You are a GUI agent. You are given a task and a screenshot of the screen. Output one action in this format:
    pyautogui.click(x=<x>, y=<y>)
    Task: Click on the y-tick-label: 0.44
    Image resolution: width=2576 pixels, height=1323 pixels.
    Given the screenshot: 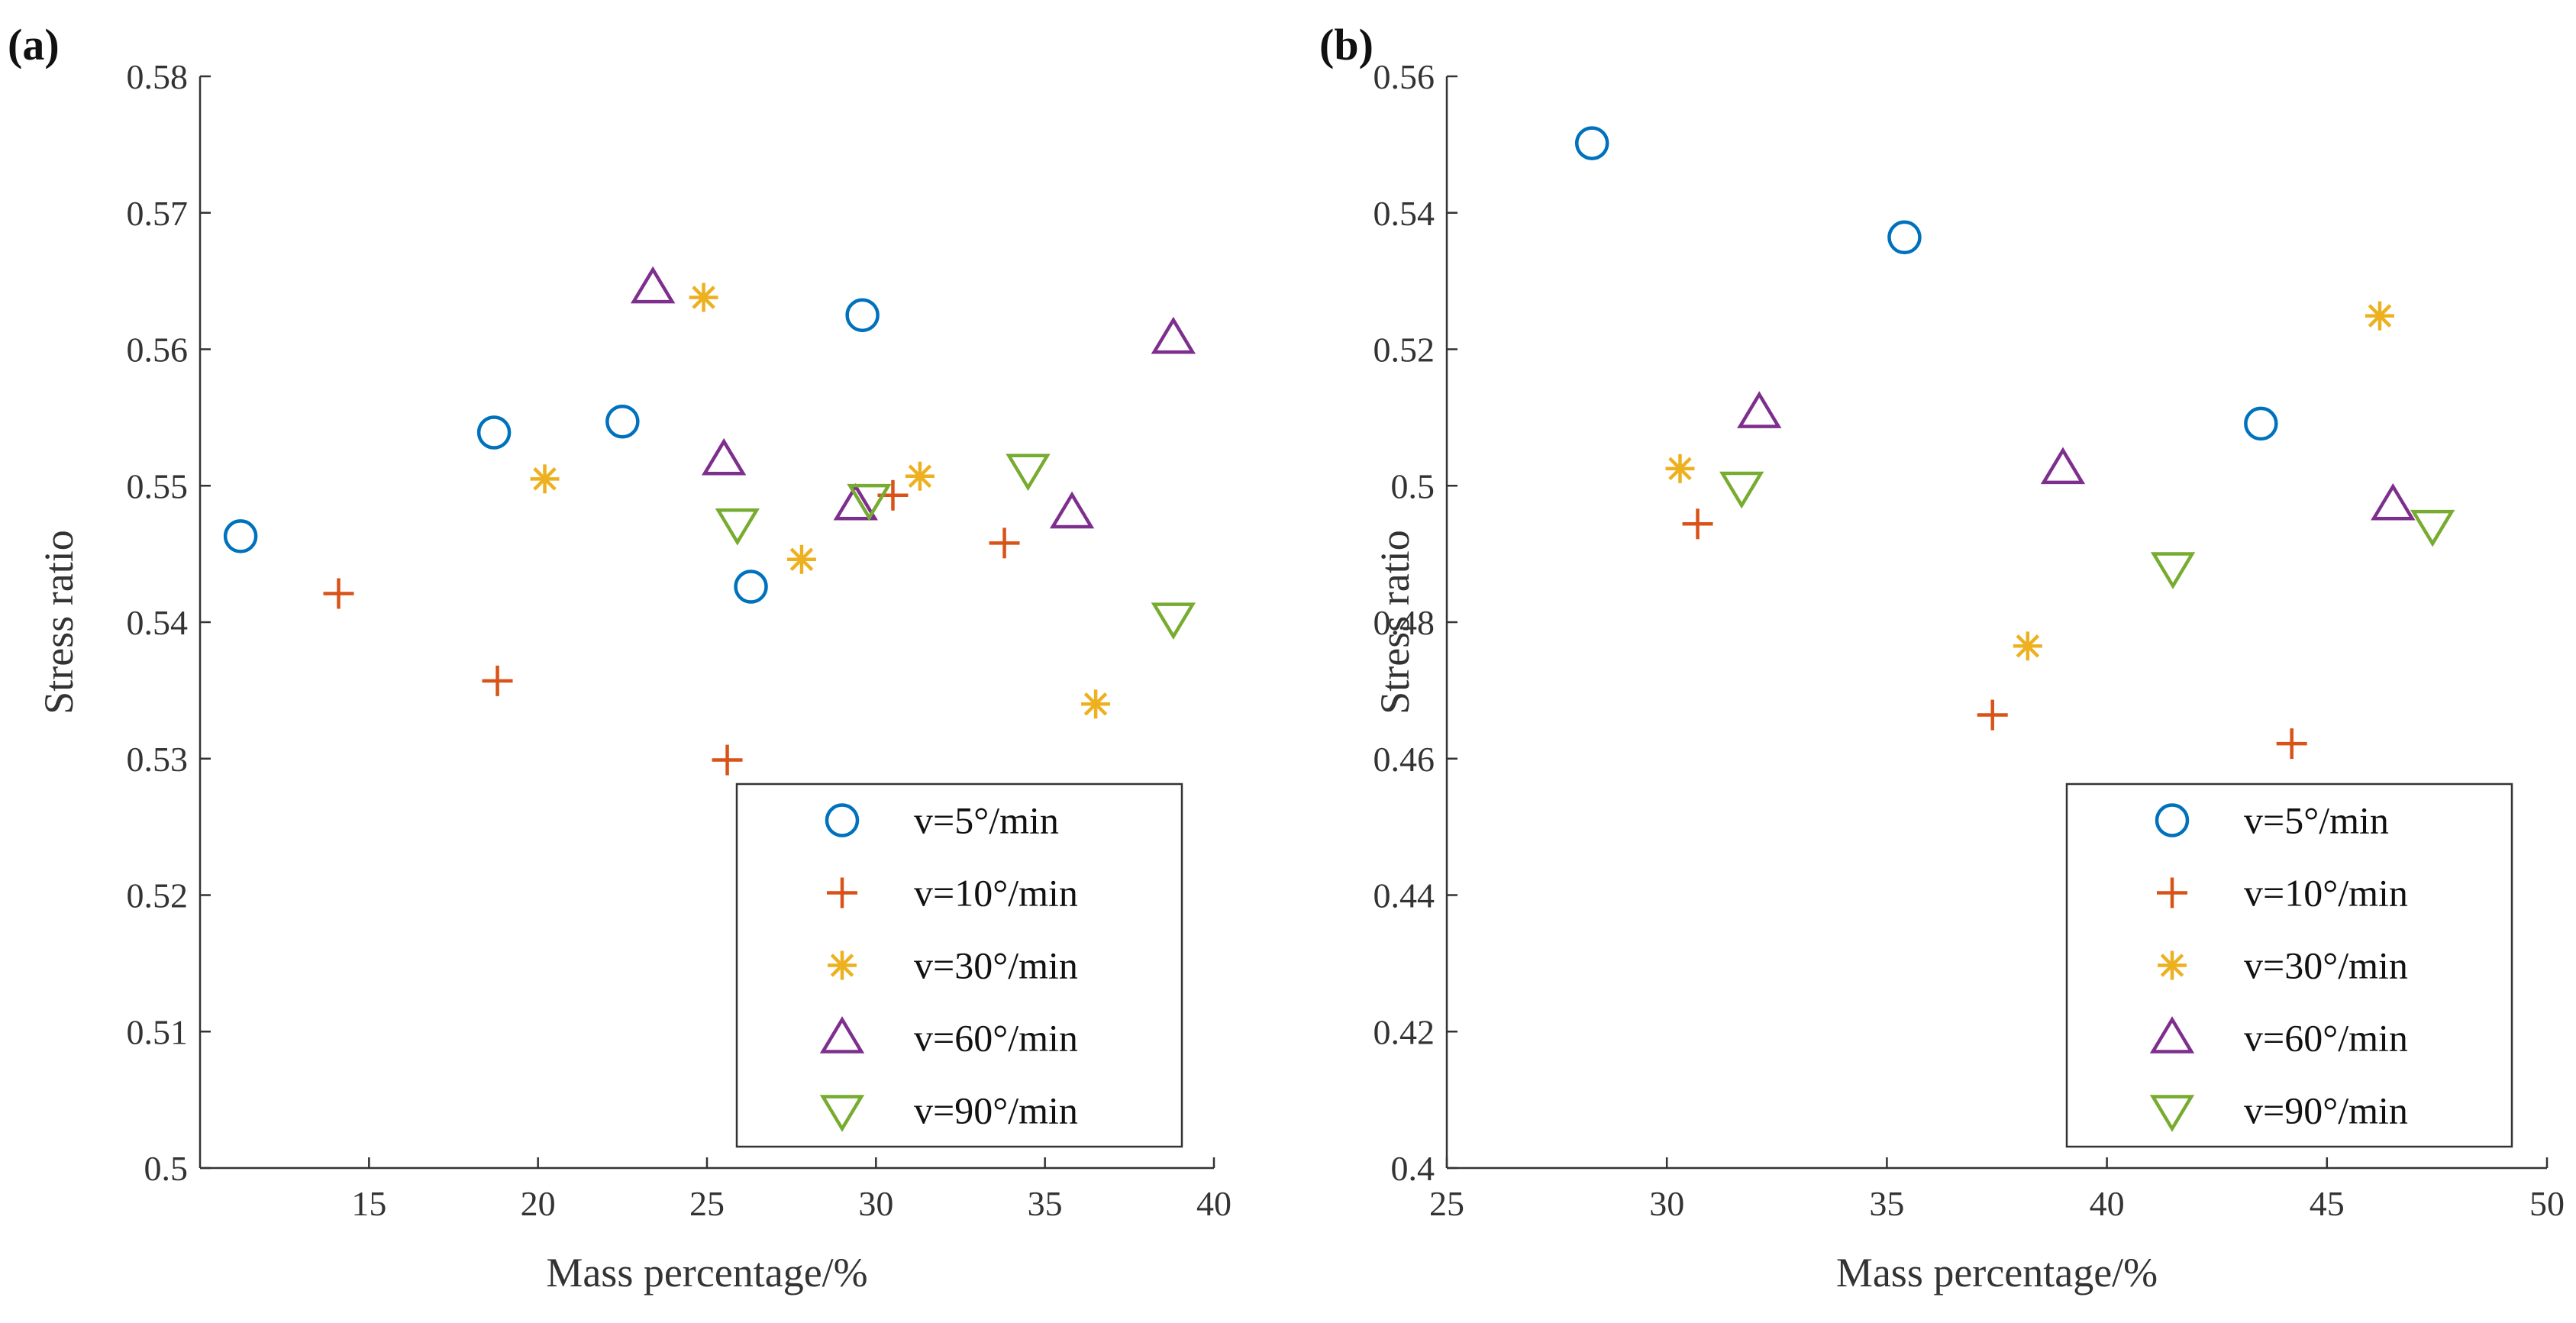 What is the action you would take?
    pyautogui.click(x=1404, y=896)
    